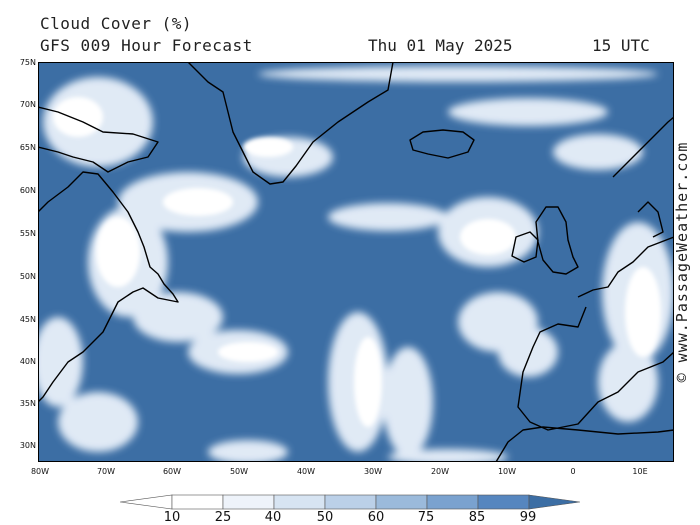 The height and width of the screenshot is (525, 700). What do you see at coordinates (239, 471) in the screenshot?
I see `lon-label: 50W` at bounding box center [239, 471].